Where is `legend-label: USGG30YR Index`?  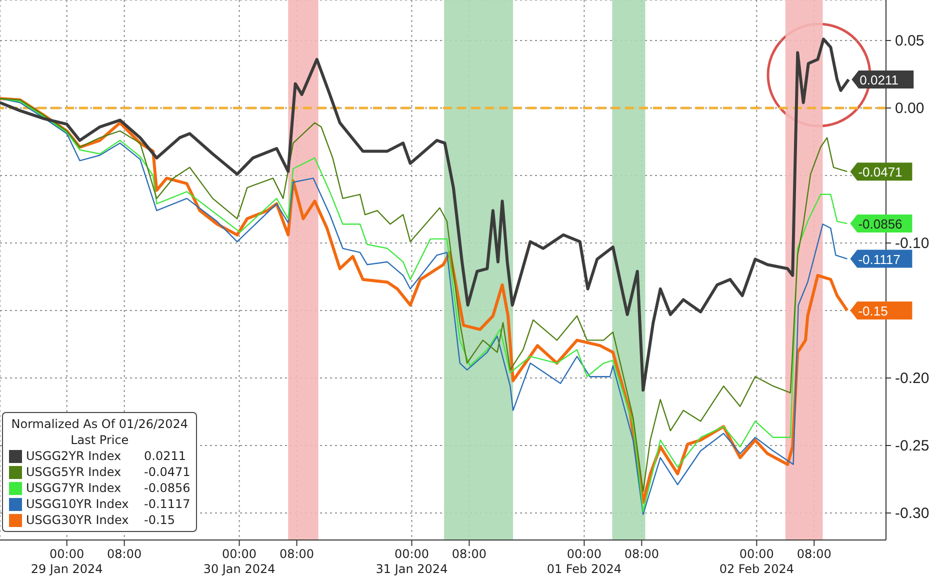
legend-label: USGG30YR Index is located at coordinates (78, 520).